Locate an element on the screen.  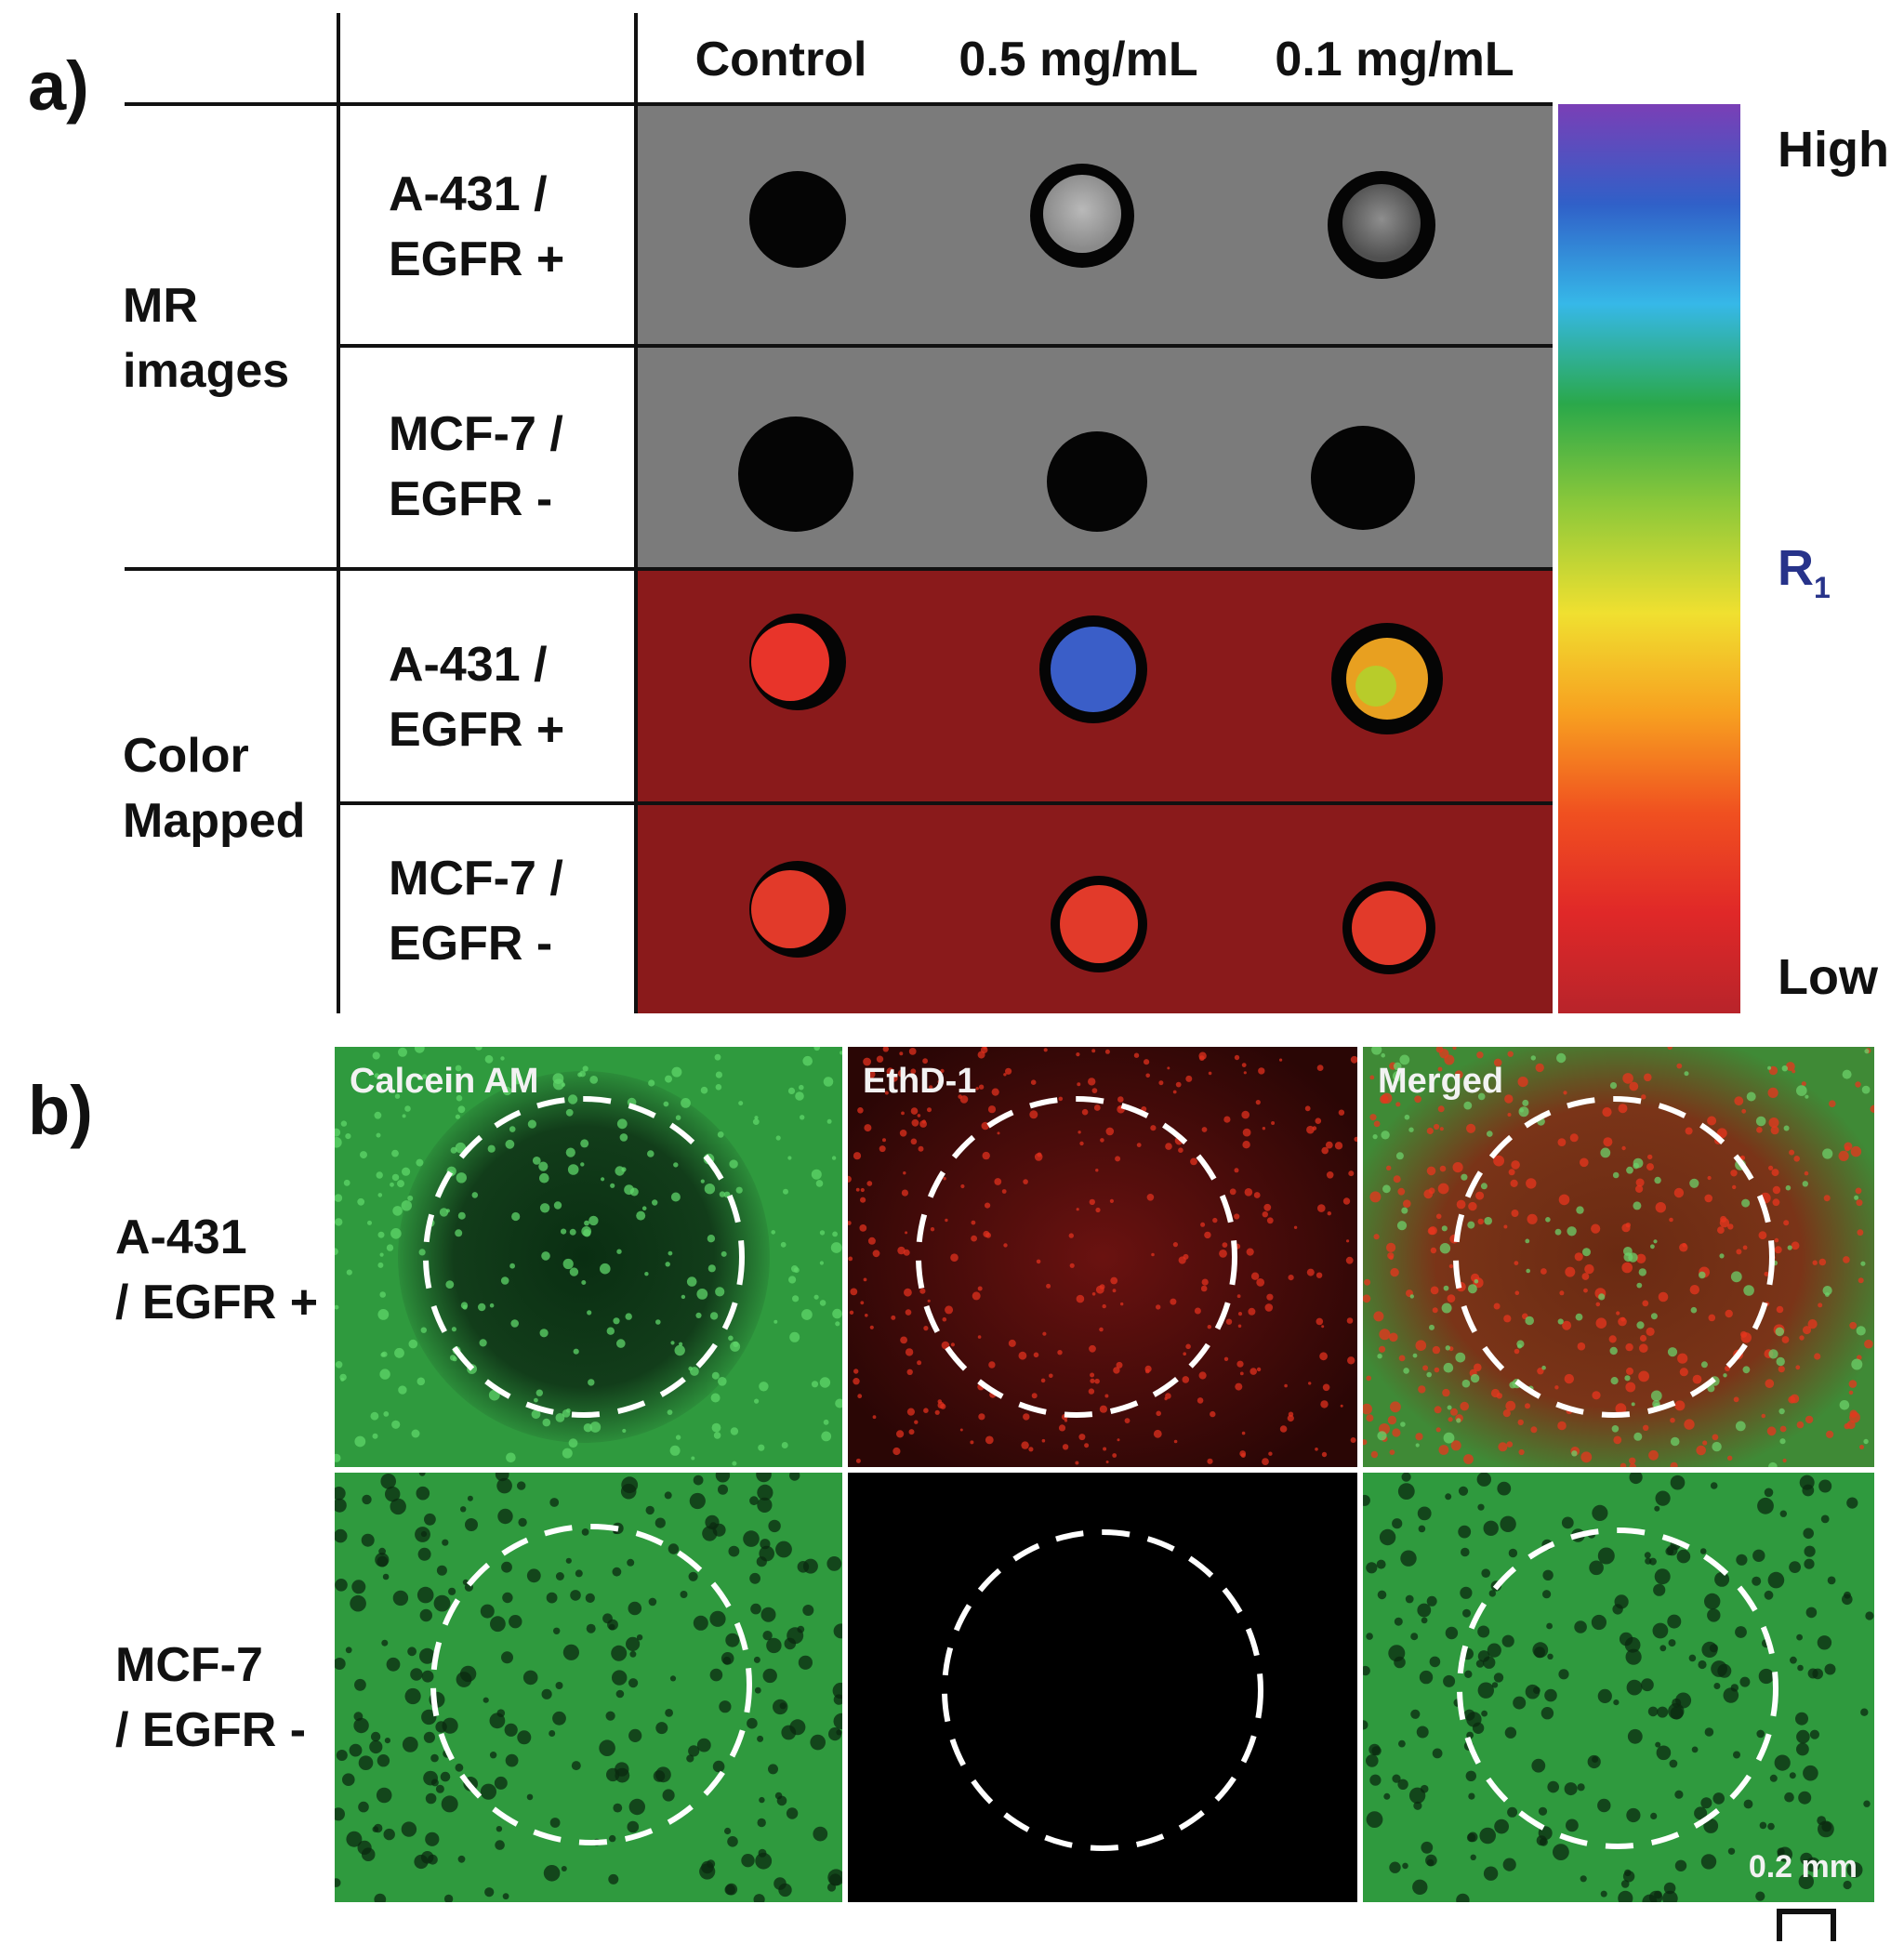
group-label-line: Mapped is located at coordinates (214, 821).